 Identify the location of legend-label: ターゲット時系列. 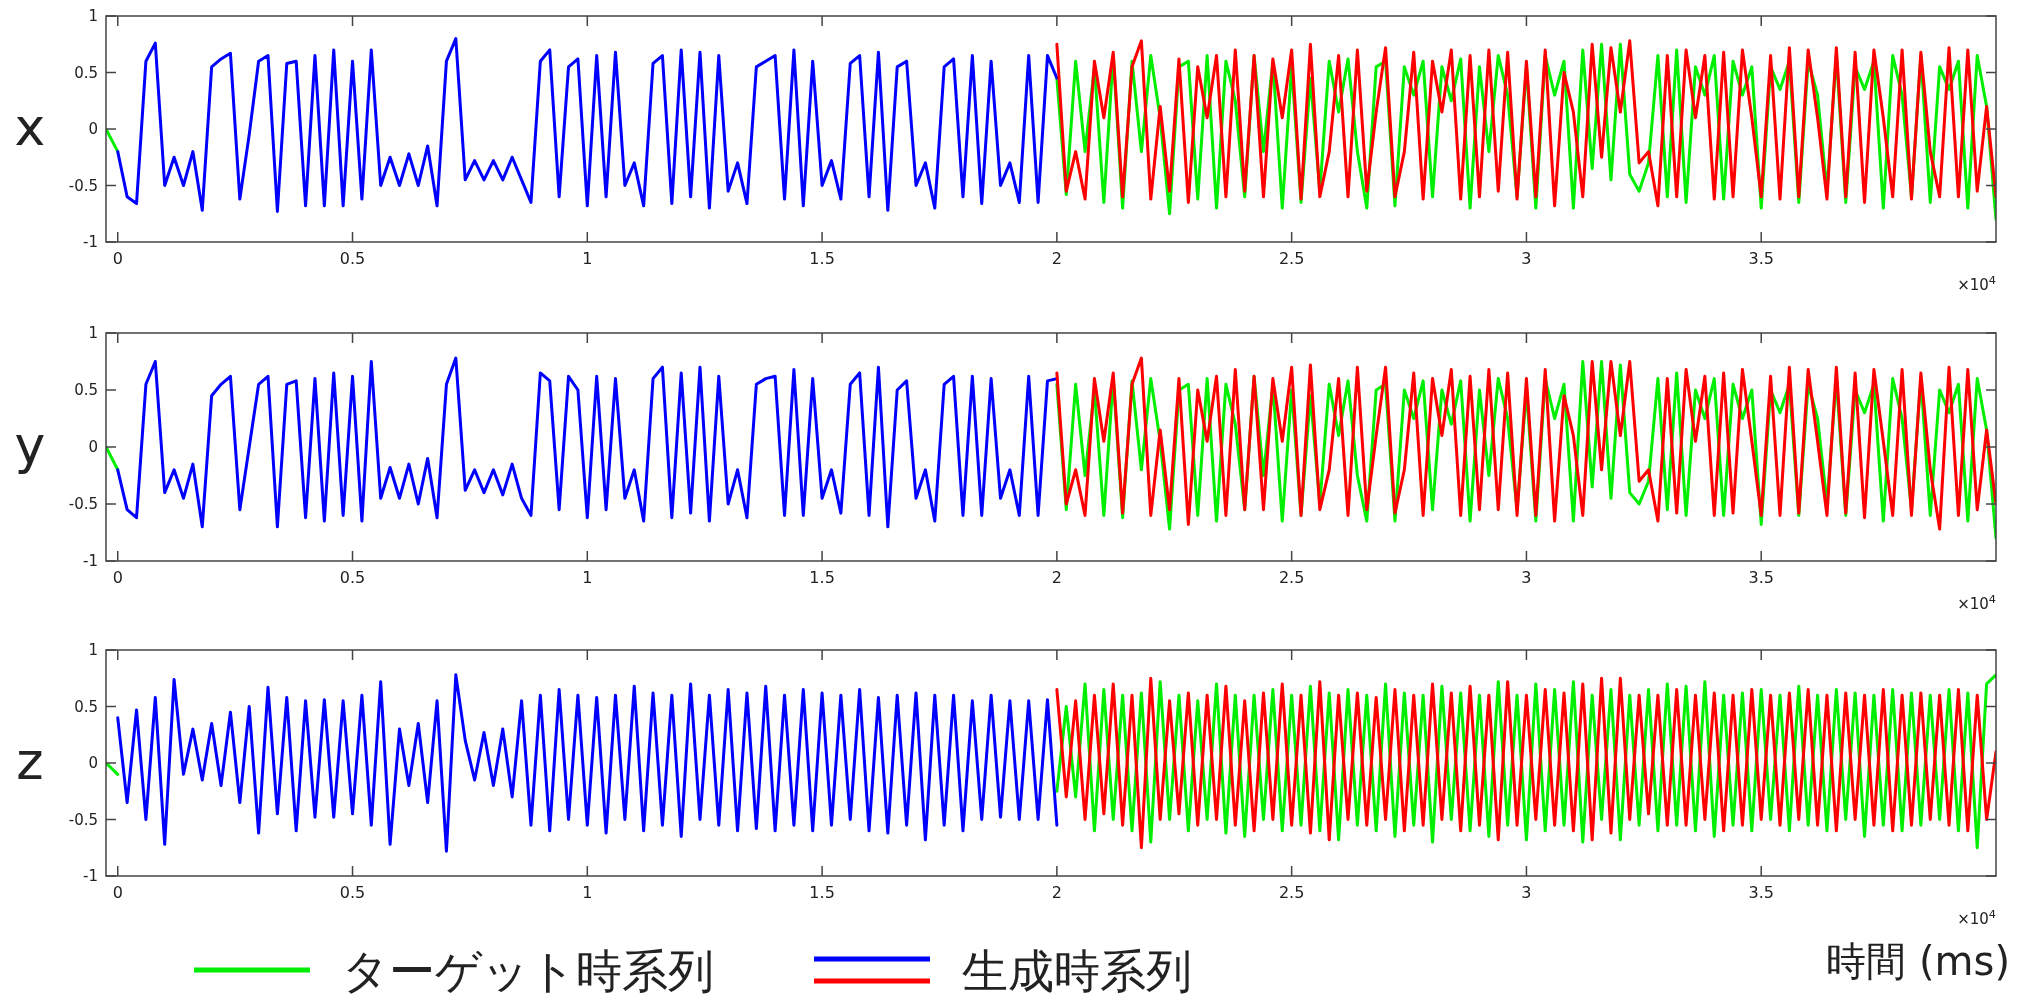
(528, 971).